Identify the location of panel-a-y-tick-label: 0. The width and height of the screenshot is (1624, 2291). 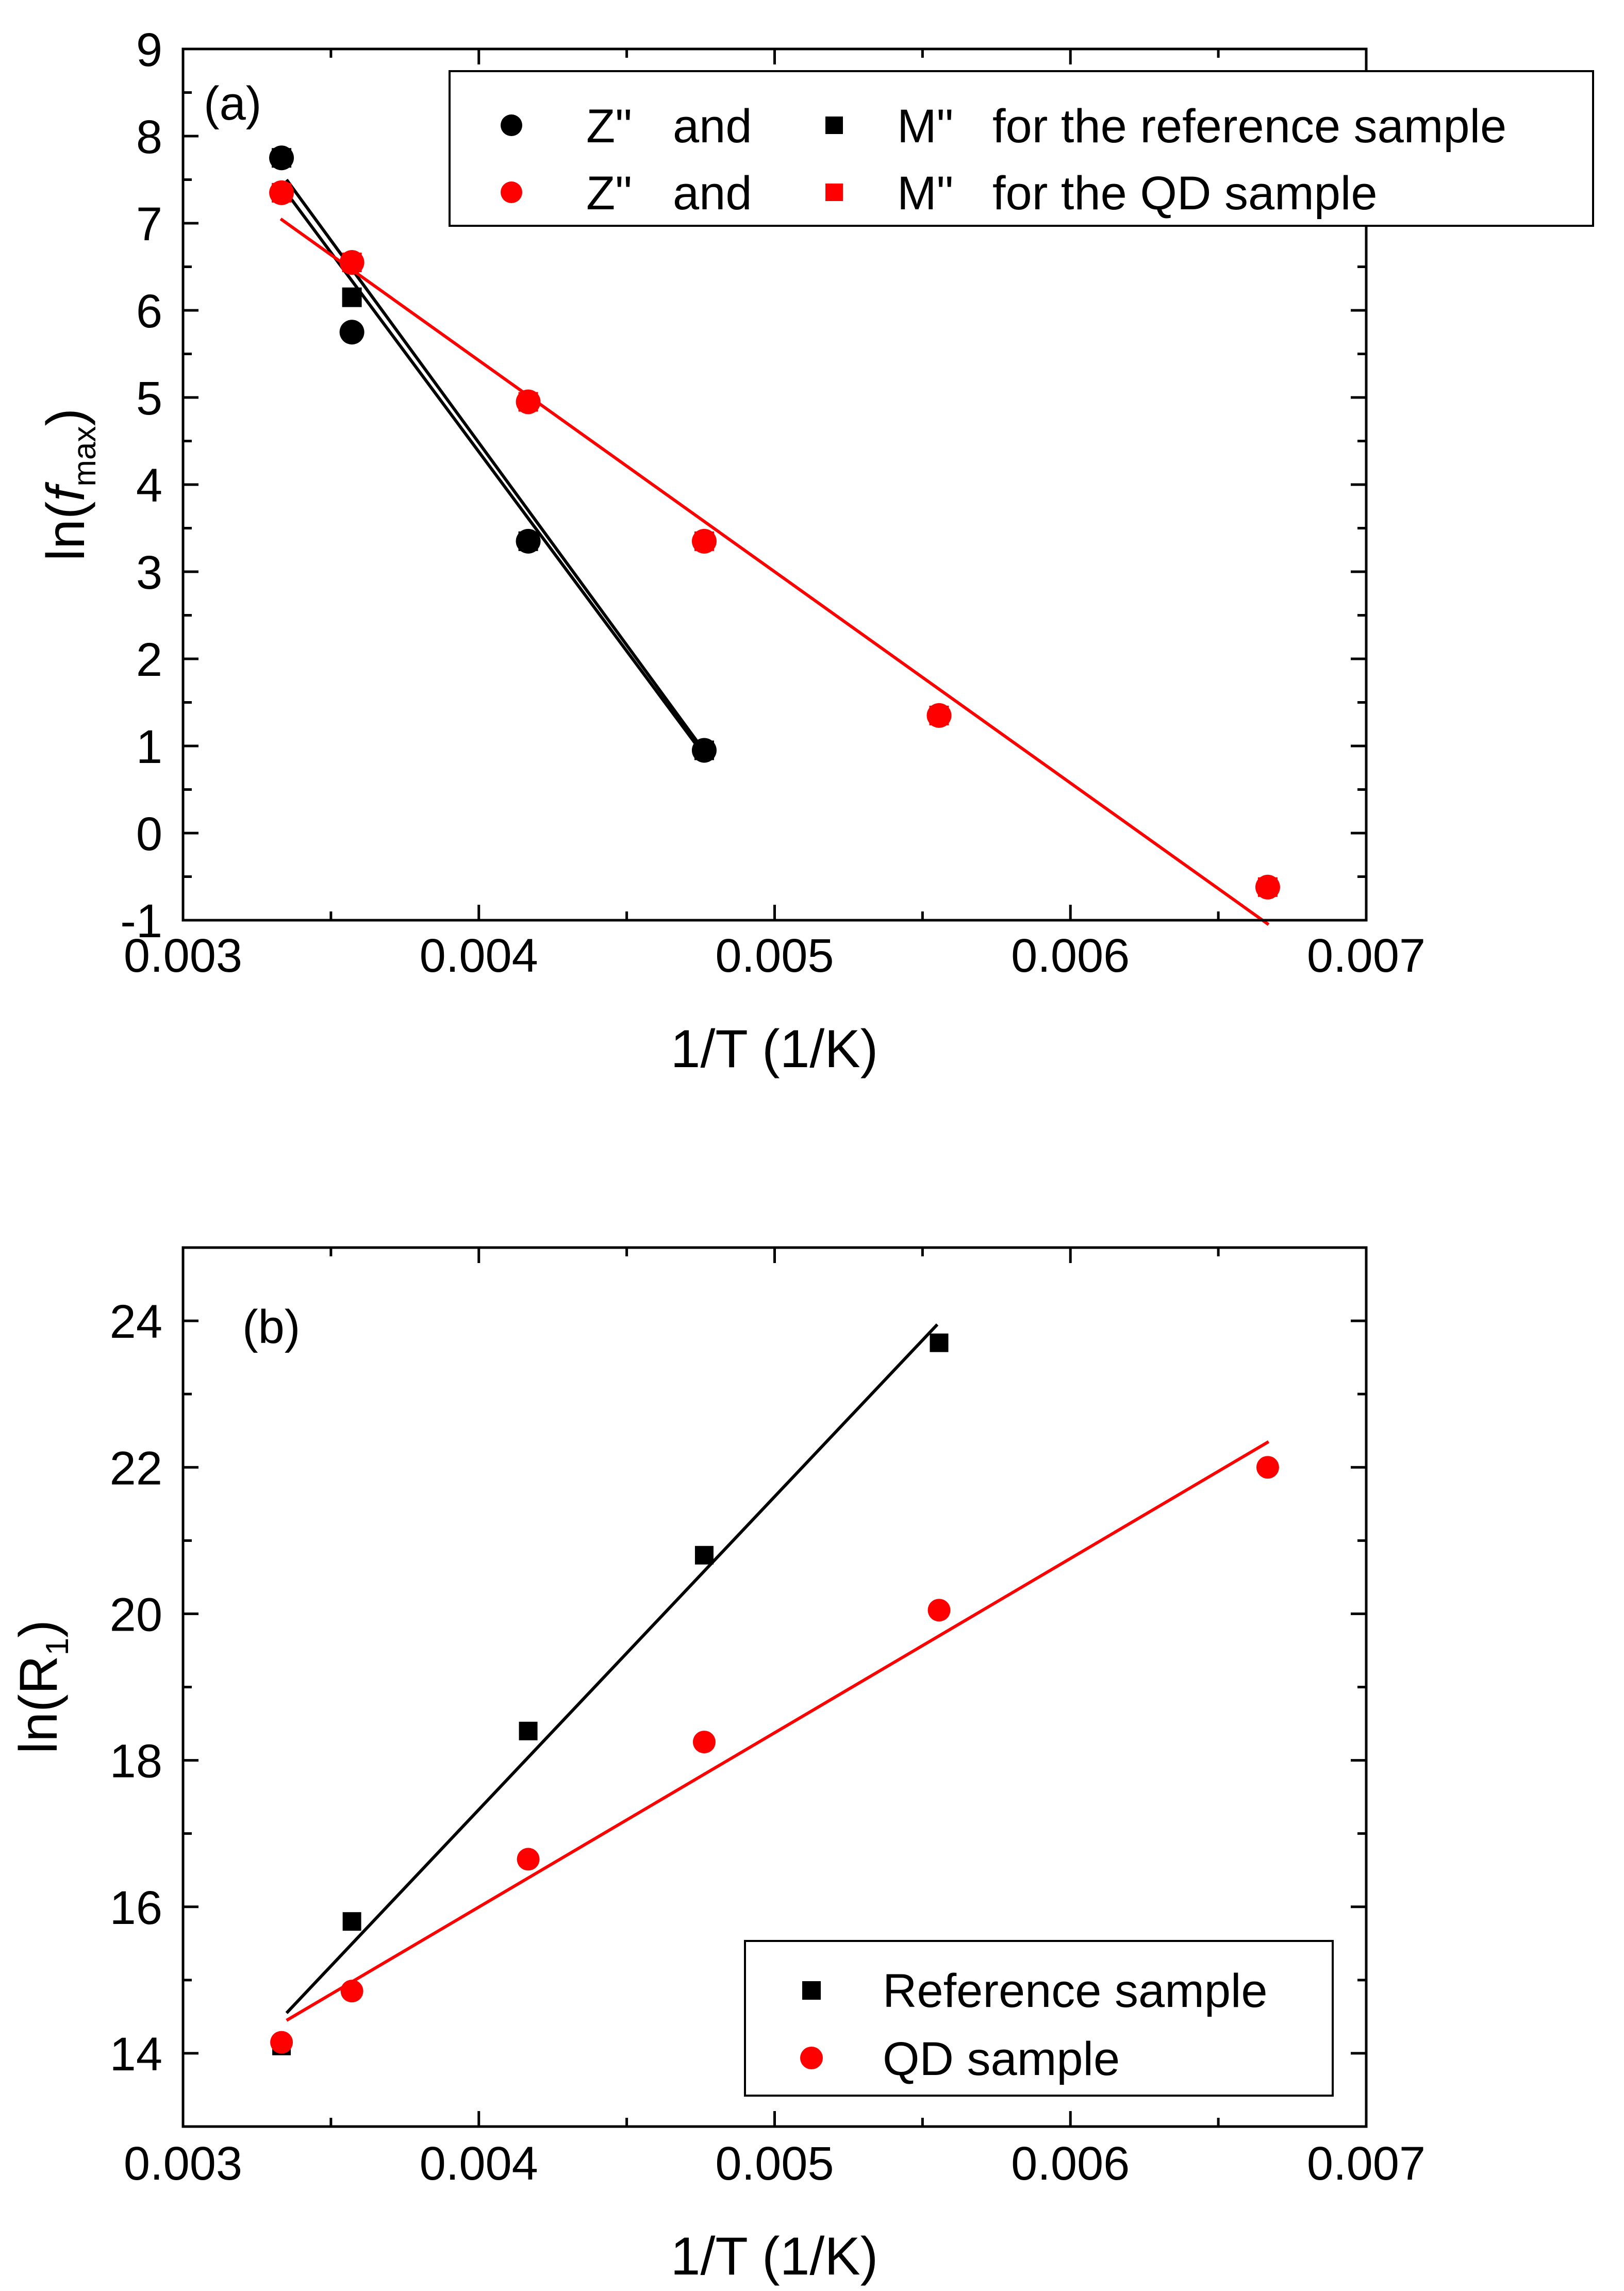
(149, 834).